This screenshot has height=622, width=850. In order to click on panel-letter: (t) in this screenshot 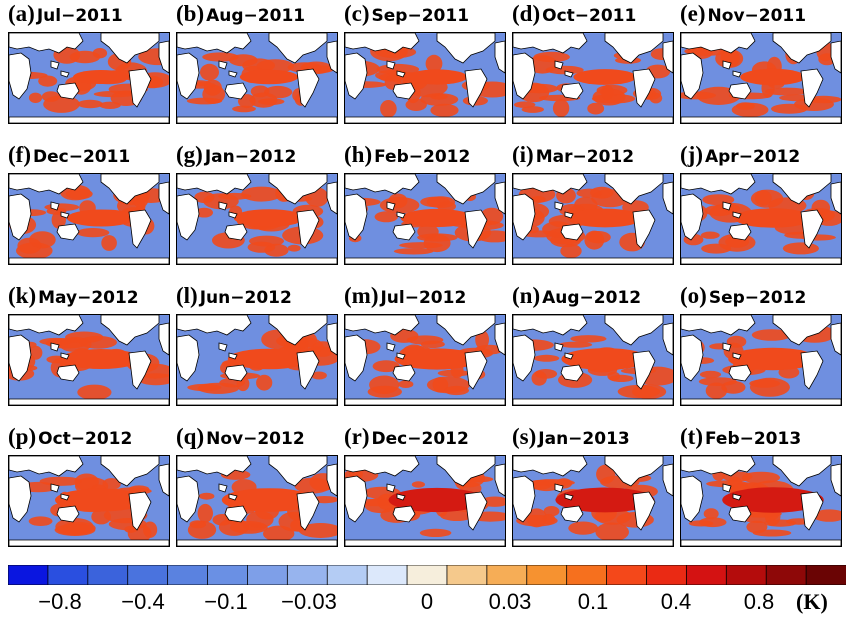, I will do `click(691, 436)`.